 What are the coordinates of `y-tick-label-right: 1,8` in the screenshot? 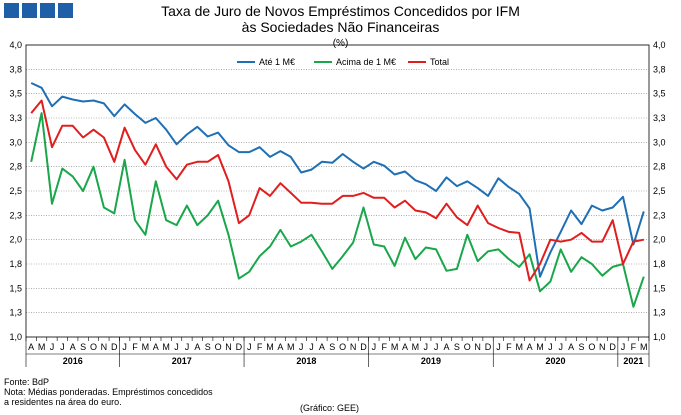 It's located at (659, 264).